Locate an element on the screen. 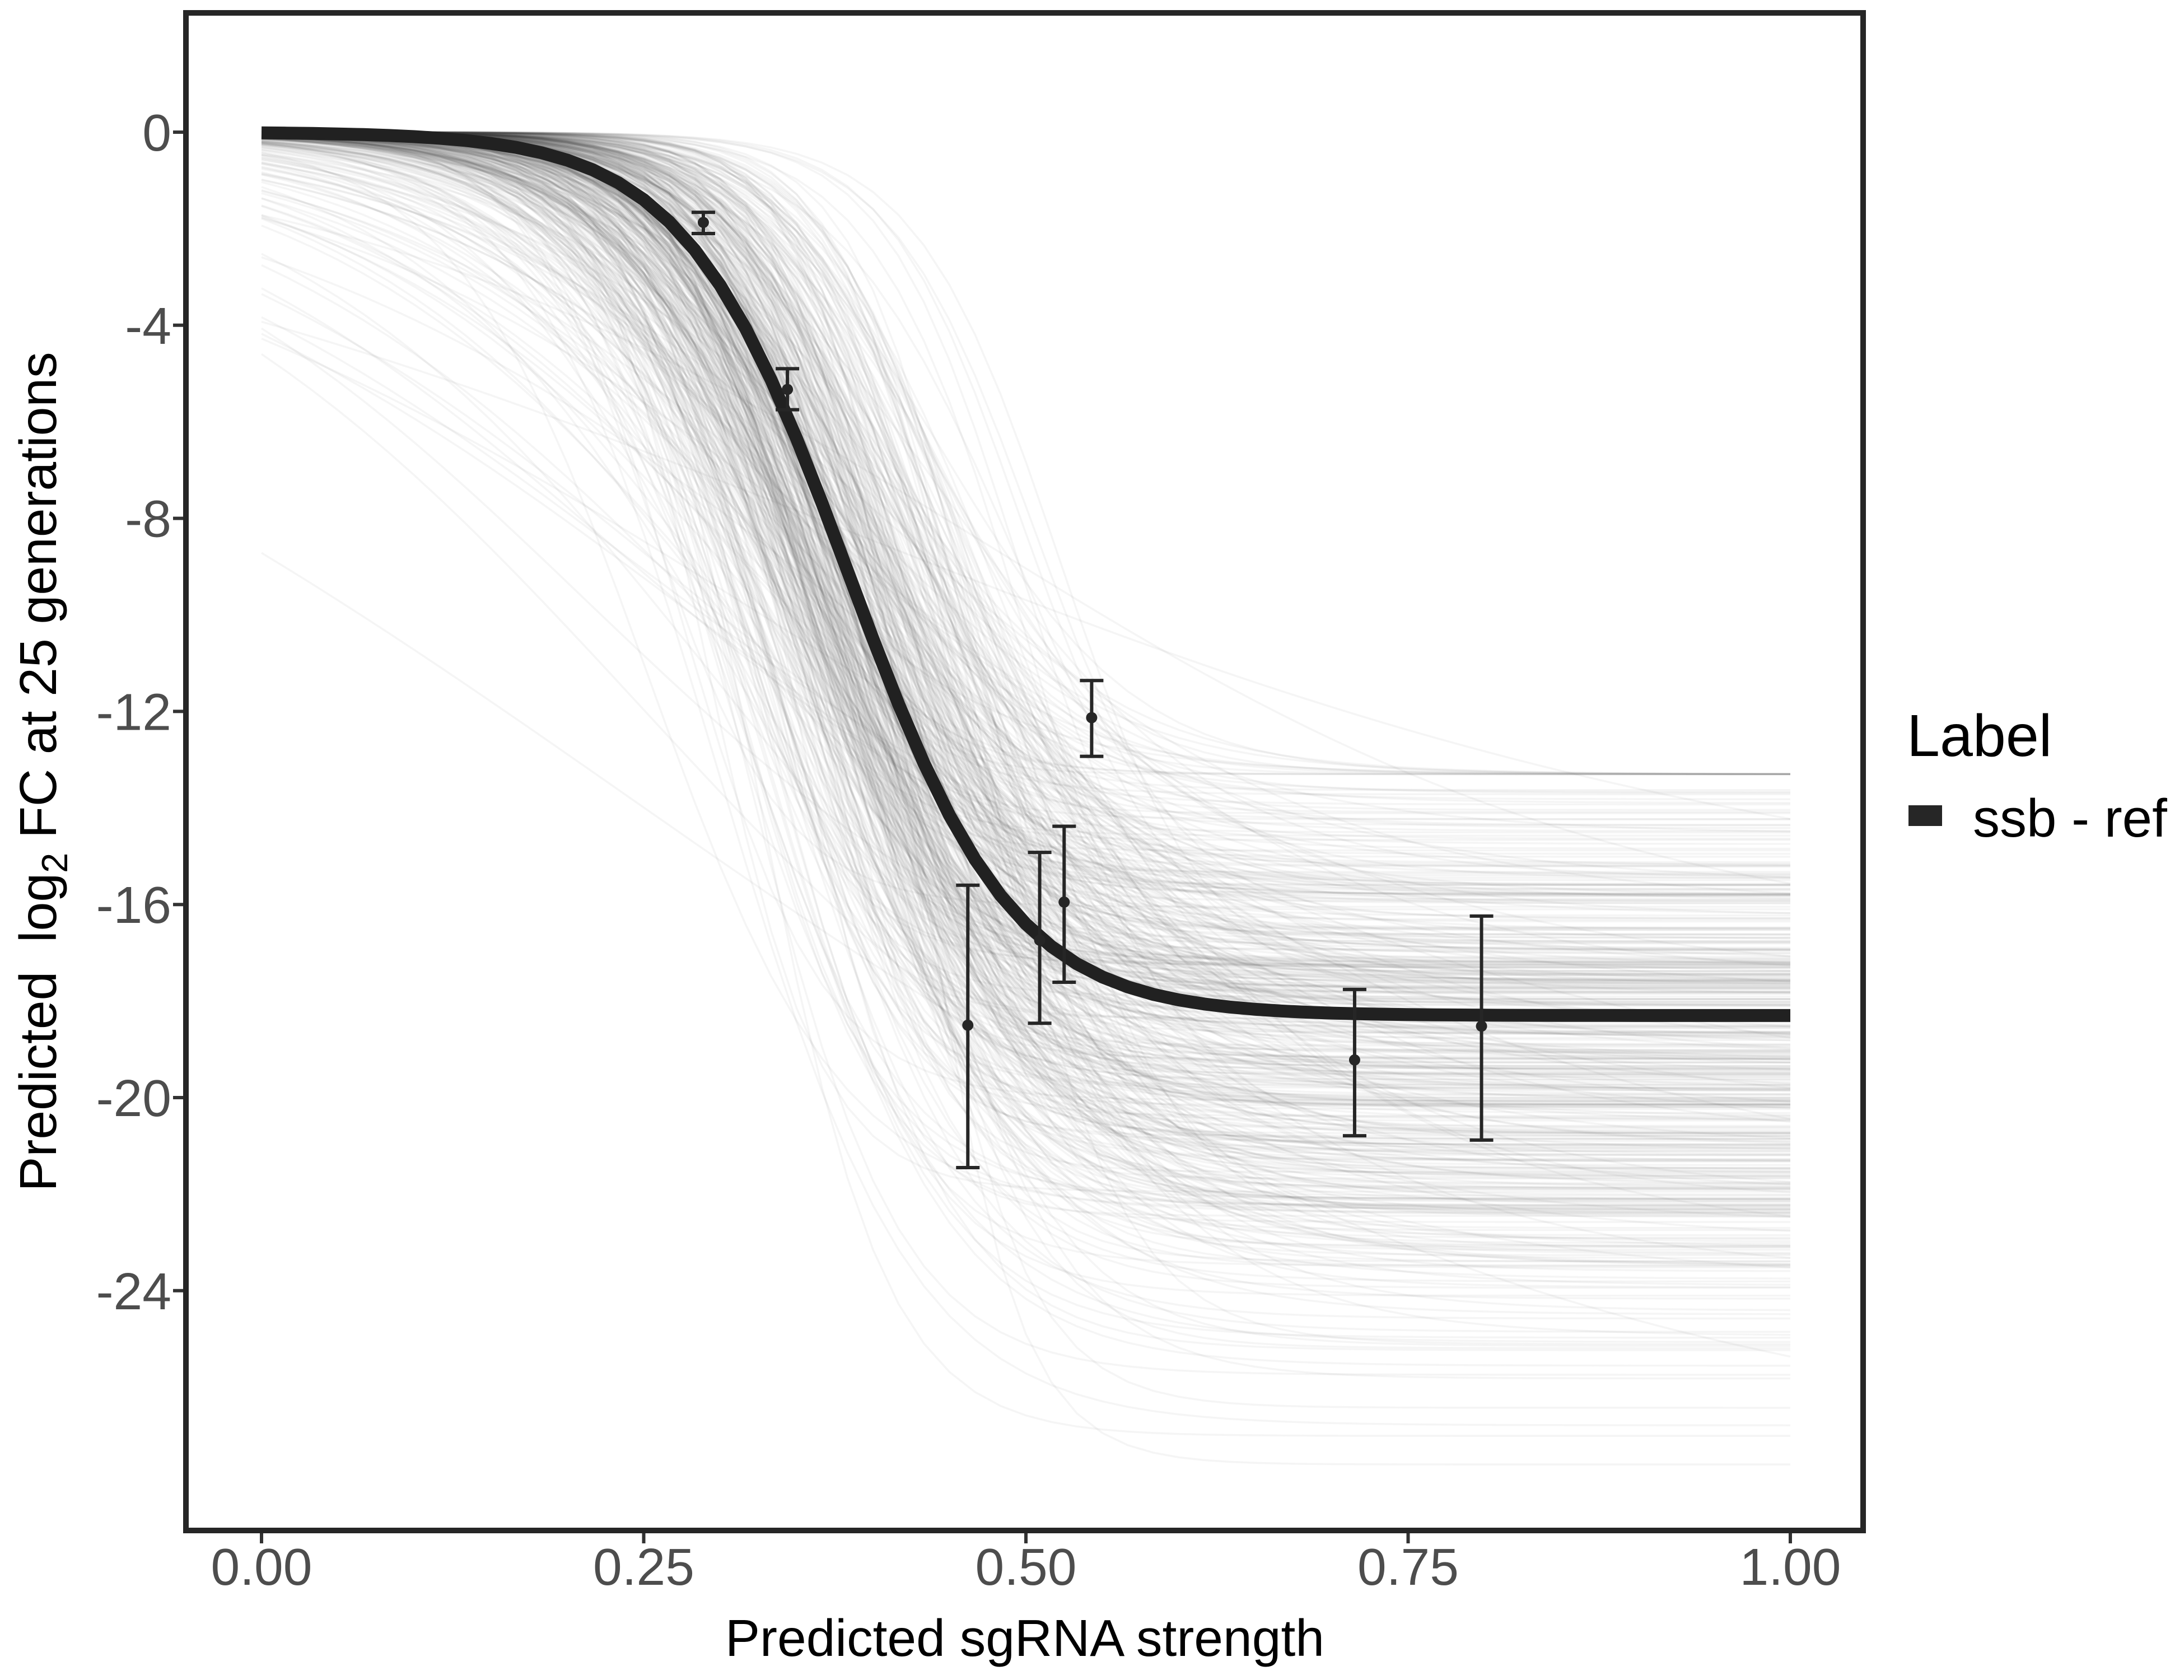  point-dot is located at coordinates (1064, 902).